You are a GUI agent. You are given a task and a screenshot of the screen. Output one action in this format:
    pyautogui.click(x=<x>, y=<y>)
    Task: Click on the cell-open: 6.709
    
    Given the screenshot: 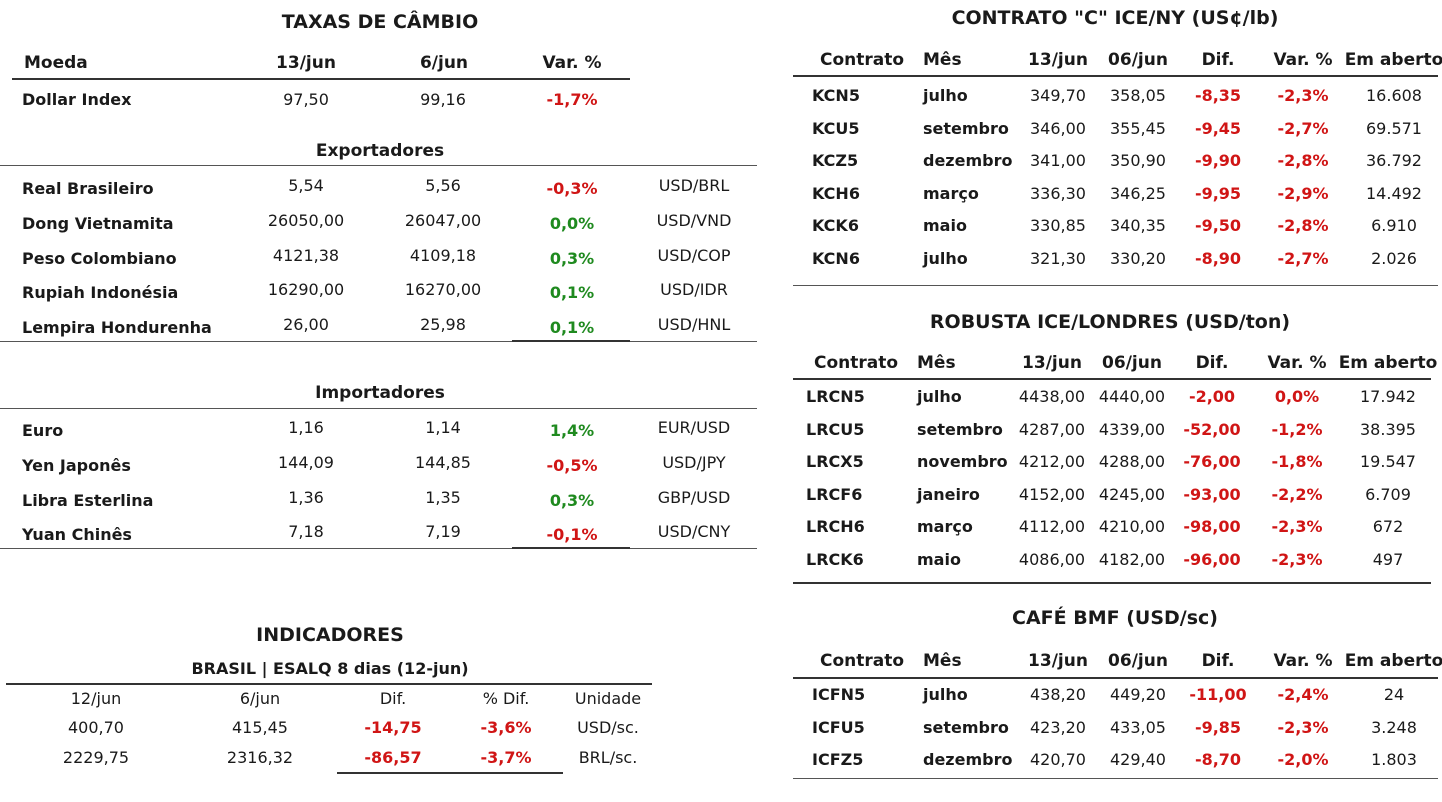 What is the action you would take?
    pyautogui.click(x=1388, y=494)
    